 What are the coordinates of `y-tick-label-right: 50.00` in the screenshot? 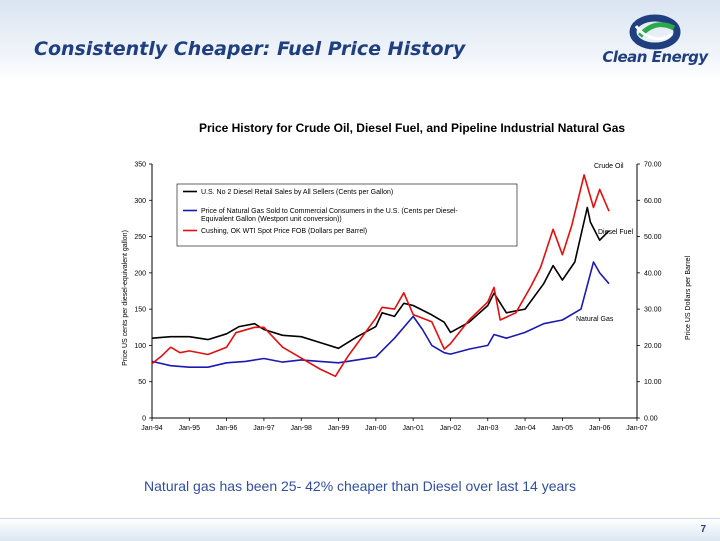 It's located at (653, 237).